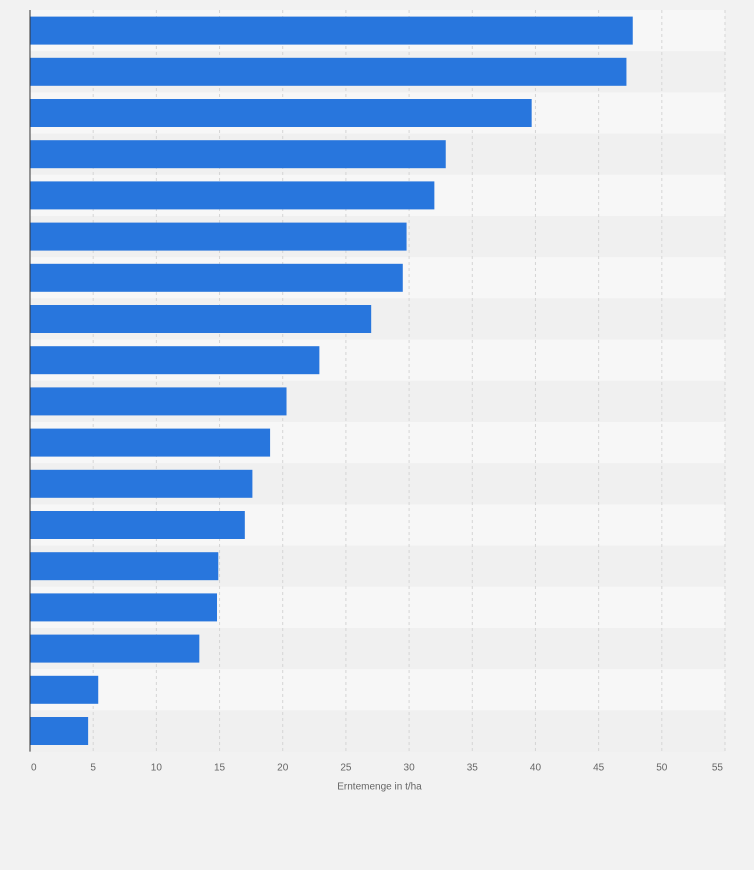 Image resolution: width=754 pixels, height=870 pixels. I want to click on x-tick-label: 10, so click(157, 768).